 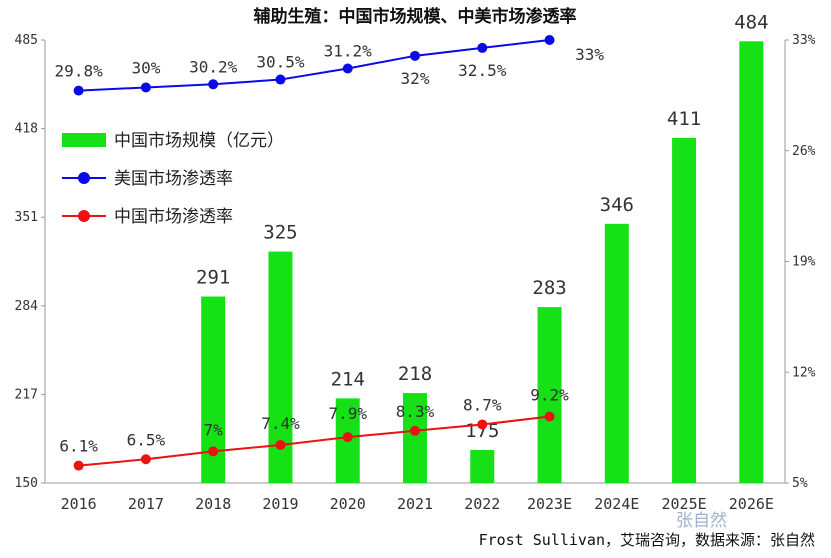 What do you see at coordinates (145, 67) in the screenshot?
I see `us-rate-label: 30%` at bounding box center [145, 67].